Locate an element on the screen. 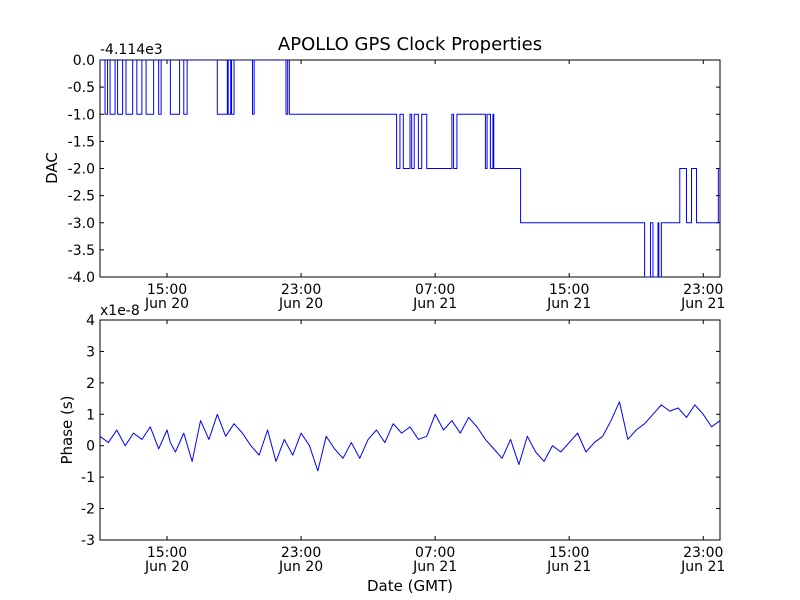 The width and height of the screenshot is (800, 600). dac-y-tick-label: -3.0 is located at coordinates (81, 224).